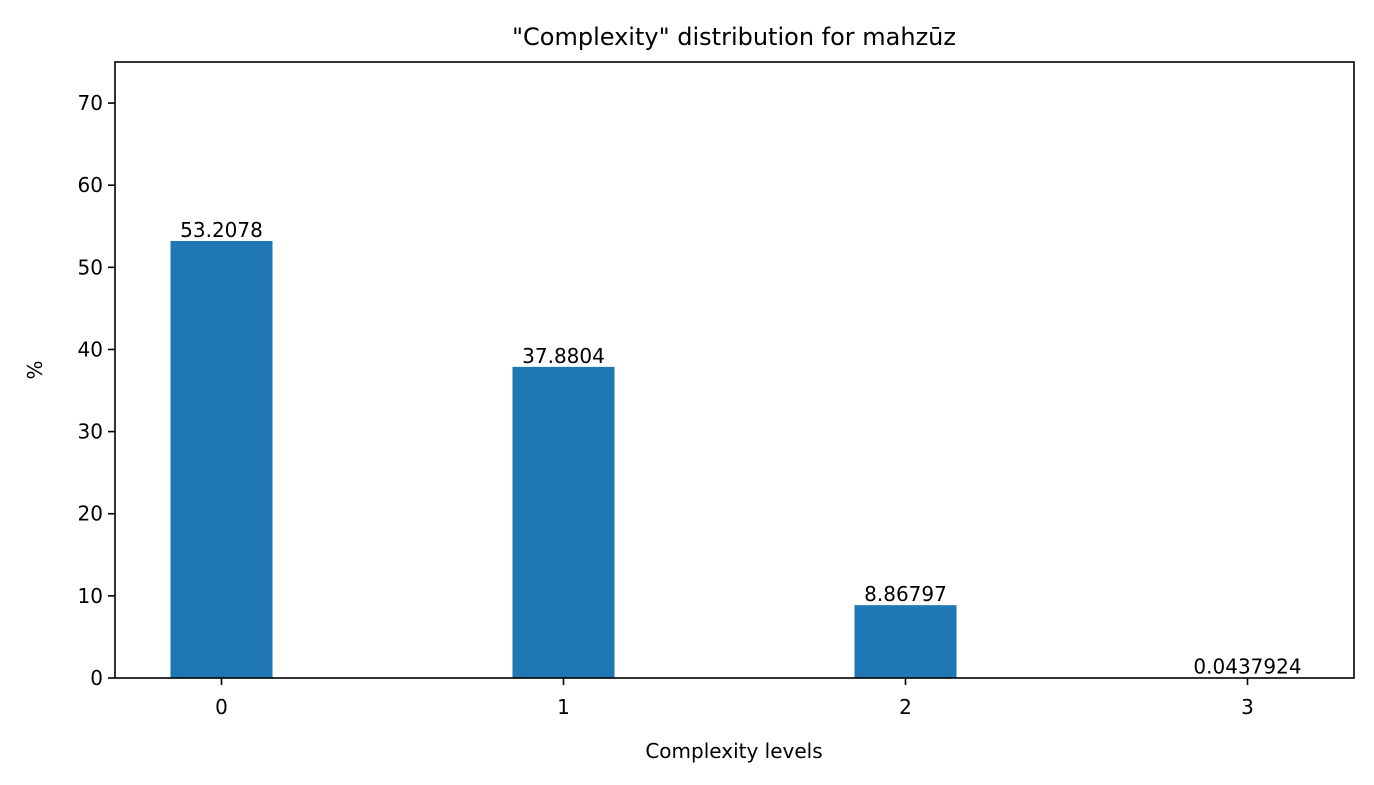 The height and width of the screenshot is (785, 1374). I want to click on bar-value-label-0: 53.2078, so click(221, 230).